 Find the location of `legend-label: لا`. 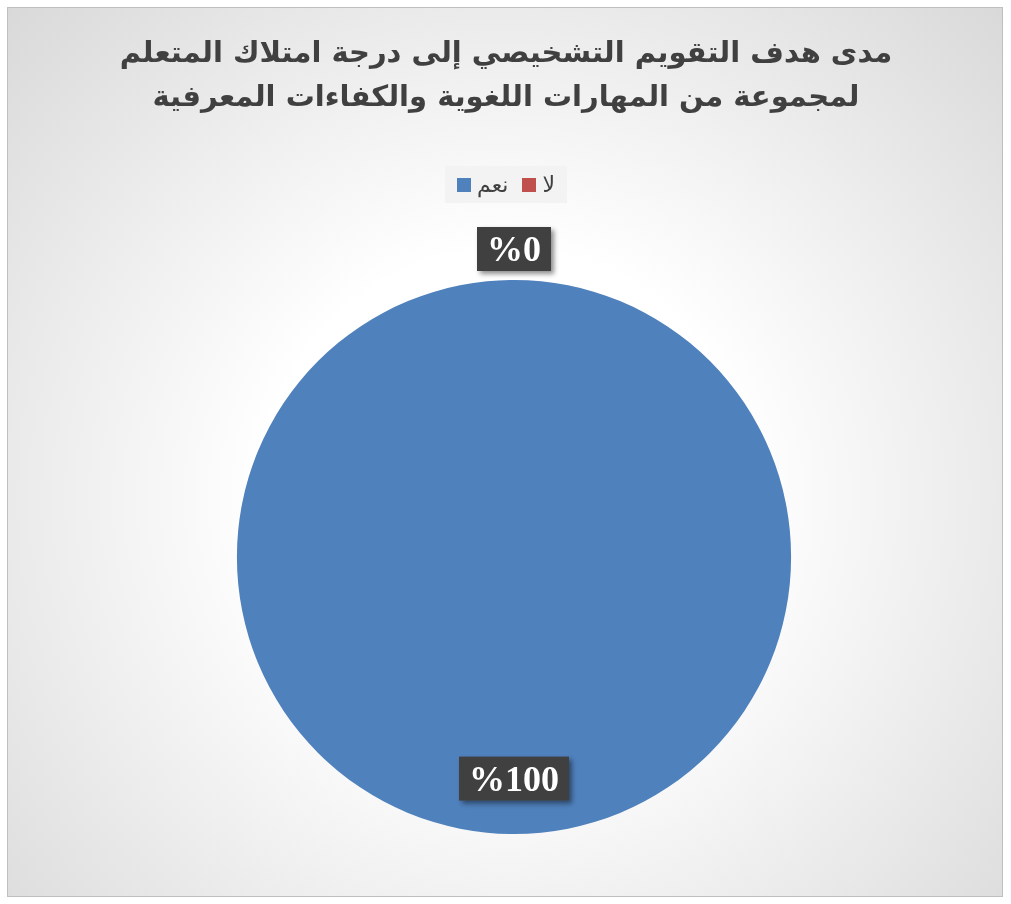

legend-label: لا is located at coordinates (548, 184).